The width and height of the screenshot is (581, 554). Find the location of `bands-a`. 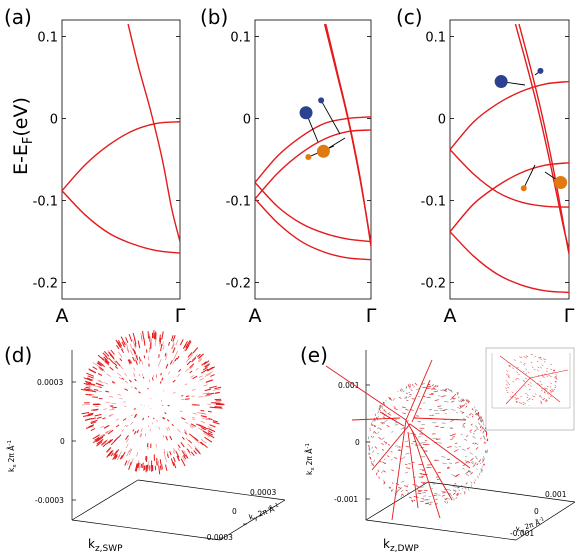

bands-a is located at coordinates (121, 138).